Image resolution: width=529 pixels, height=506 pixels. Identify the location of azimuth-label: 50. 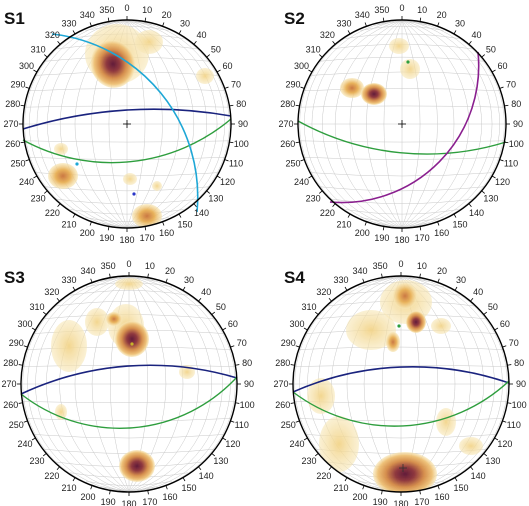
(216, 49).